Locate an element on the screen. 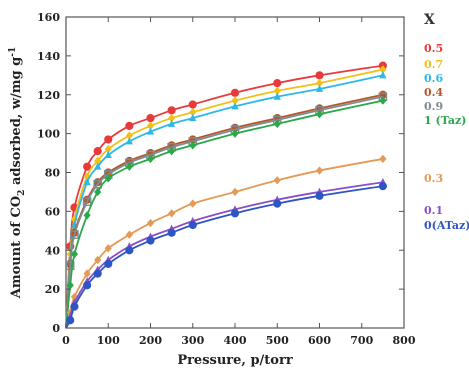  y-tick-label: 80 is located at coordinates (53, 173).